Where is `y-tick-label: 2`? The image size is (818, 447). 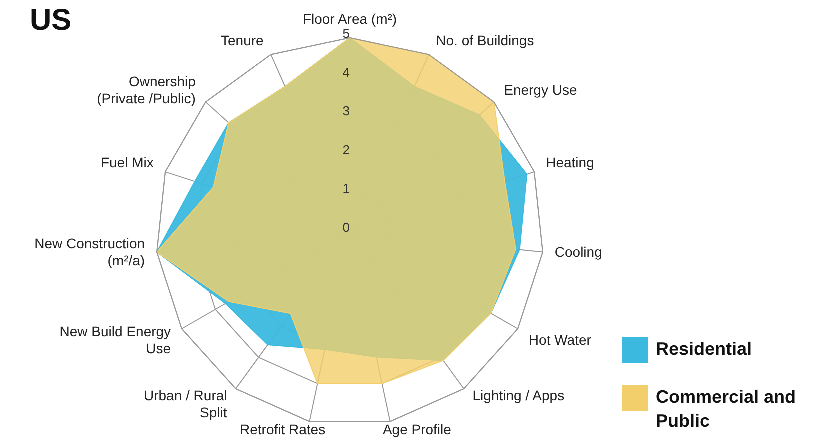
y-tick-label: 2 is located at coordinates (346, 150).